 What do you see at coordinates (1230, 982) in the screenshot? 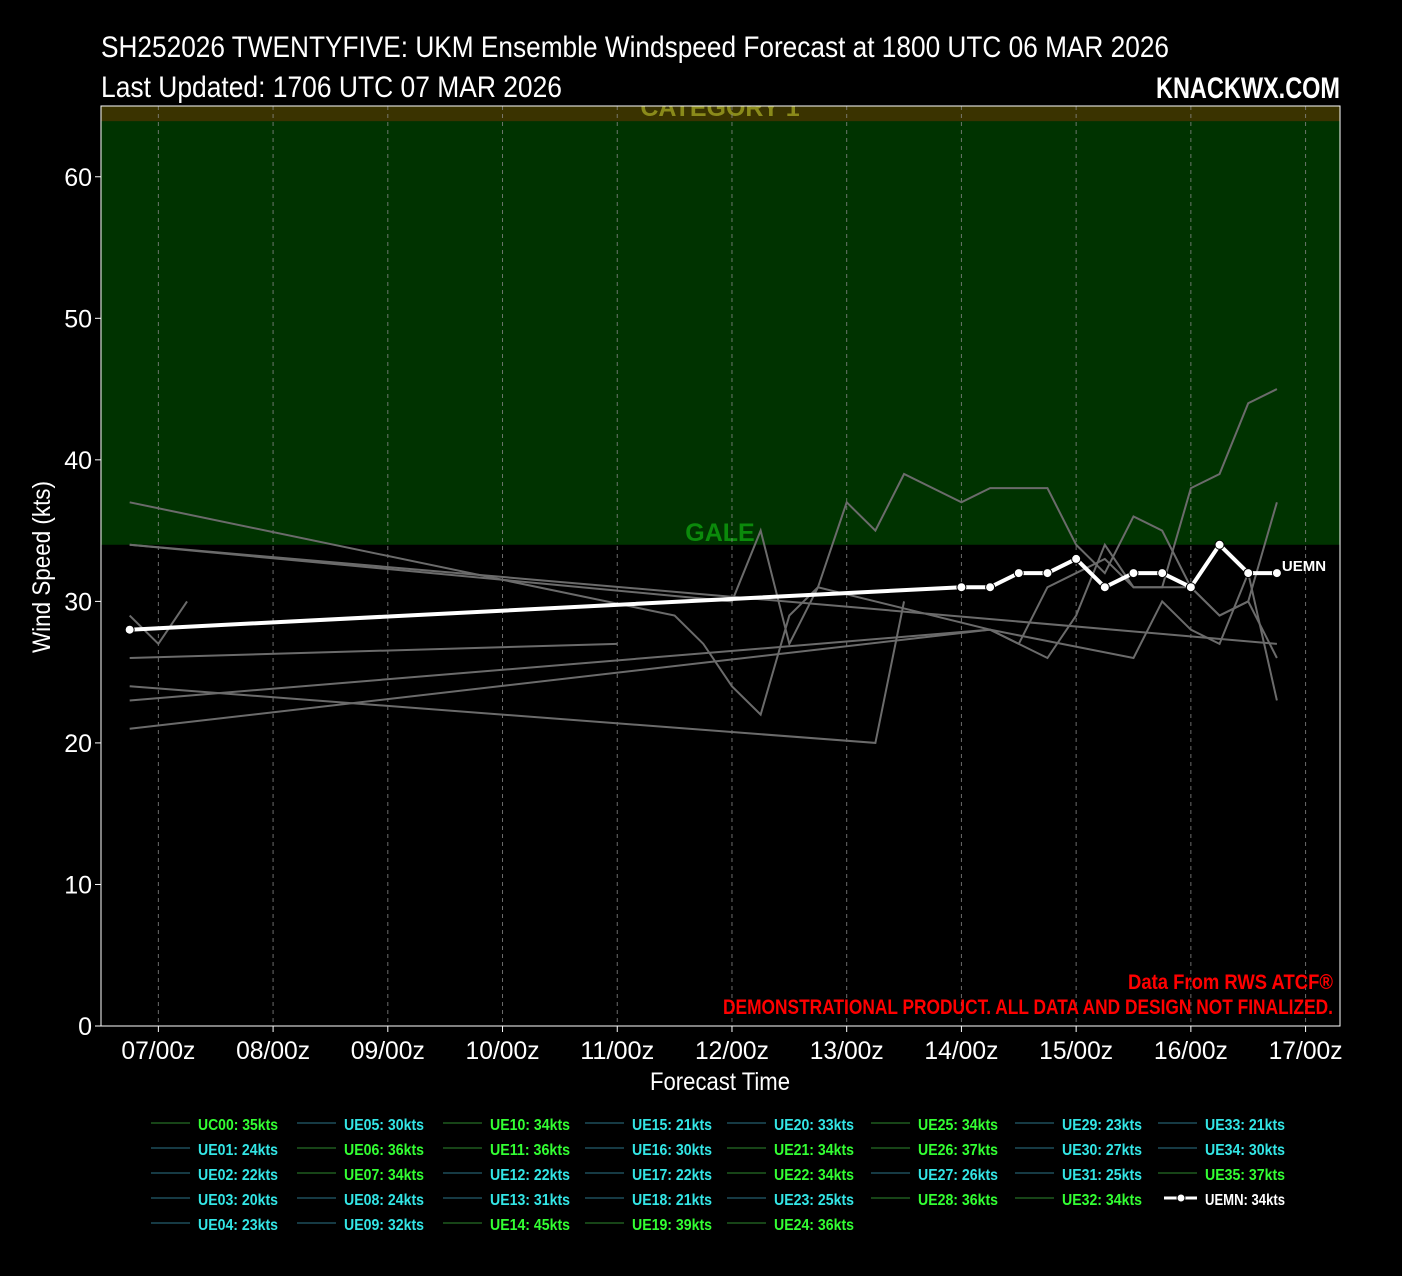
I see `data-credit: Data From RWS ATCF®` at bounding box center [1230, 982].